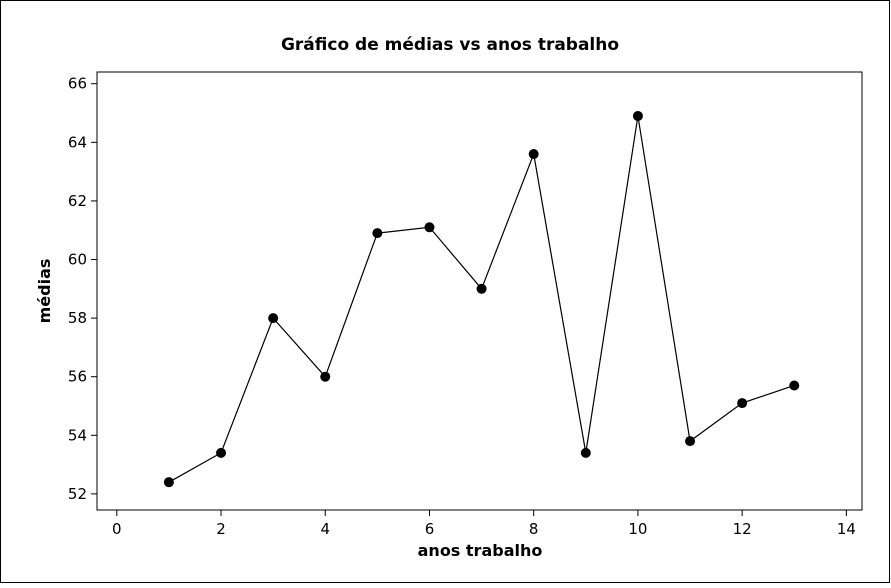  What do you see at coordinates (117, 529) in the screenshot?
I see `x-tick-label: 0` at bounding box center [117, 529].